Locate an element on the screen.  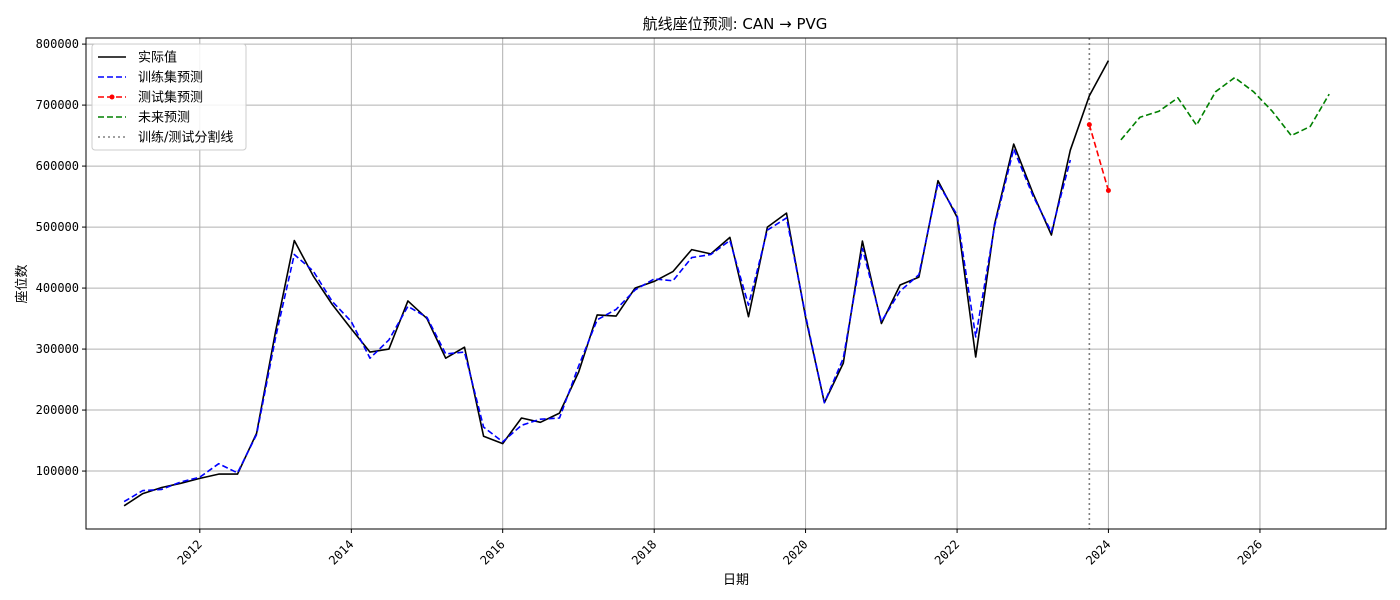
y-tick-label: 300000 is located at coordinates (57, 349).